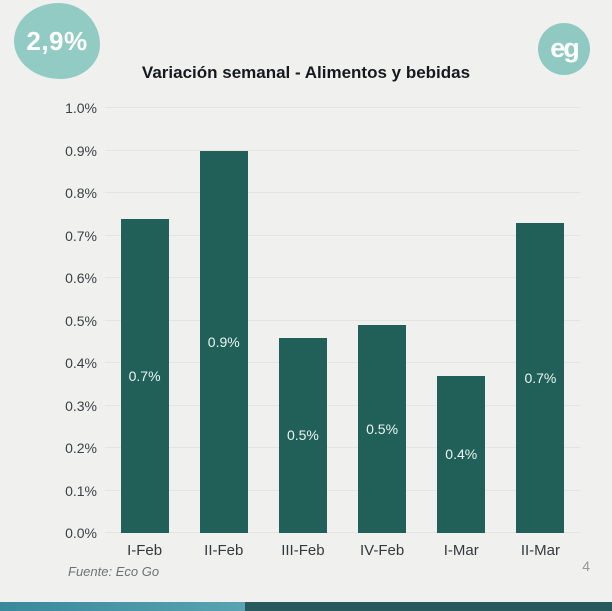  Describe the element at coordinates (81, 490) in the screenshot. I see `y-tick-label: 0.1%` at that location.